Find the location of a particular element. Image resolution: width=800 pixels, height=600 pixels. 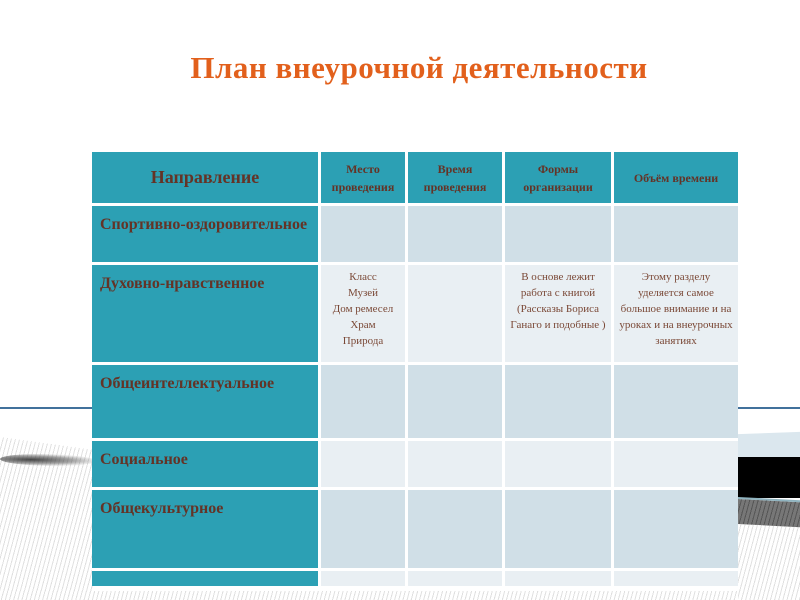

cell-intellectual-volume is located at coordinates (676, 401).